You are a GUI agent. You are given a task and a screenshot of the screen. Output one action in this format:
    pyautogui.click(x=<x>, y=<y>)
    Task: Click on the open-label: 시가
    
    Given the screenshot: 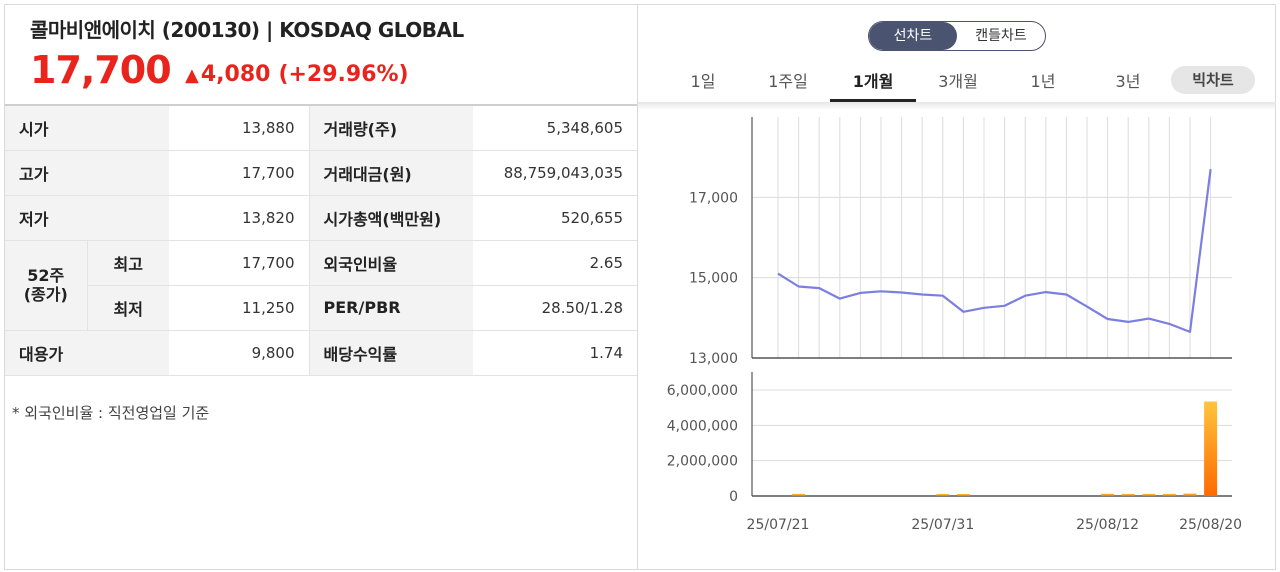 What is the action you would take?
    pyautogui.click(x=87, y=127)
    